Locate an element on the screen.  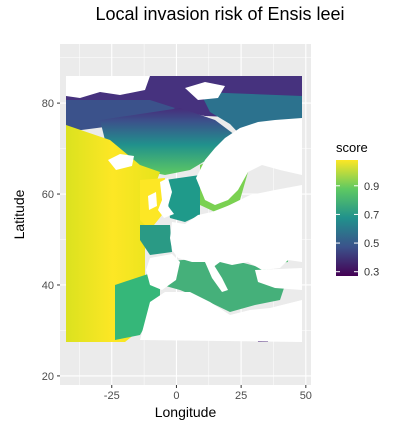
legend-title: score is located at coordinates (352, 147).